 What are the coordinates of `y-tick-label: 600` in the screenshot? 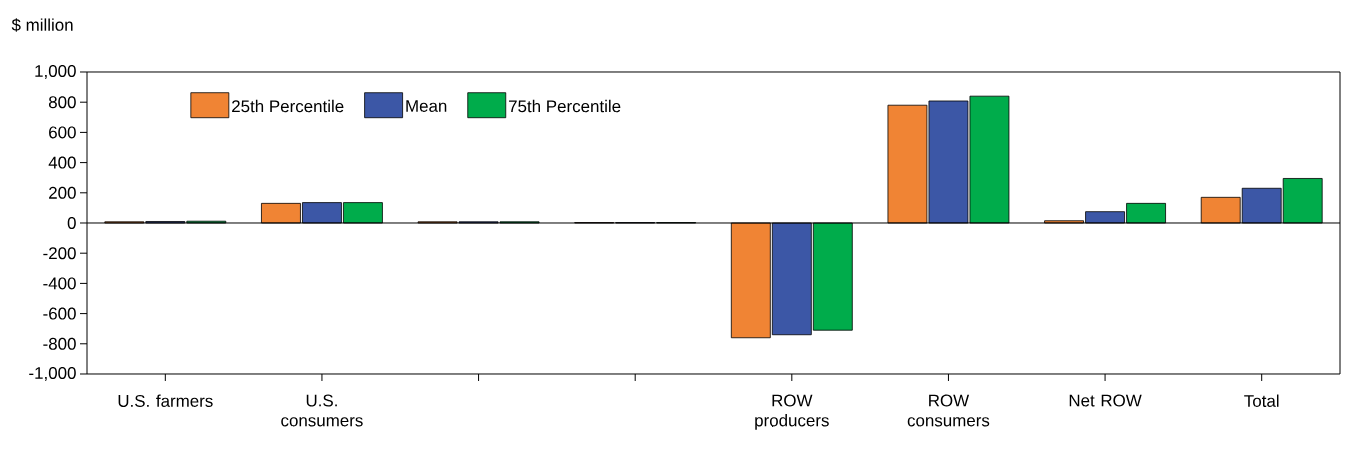 It's located at (62, 132).